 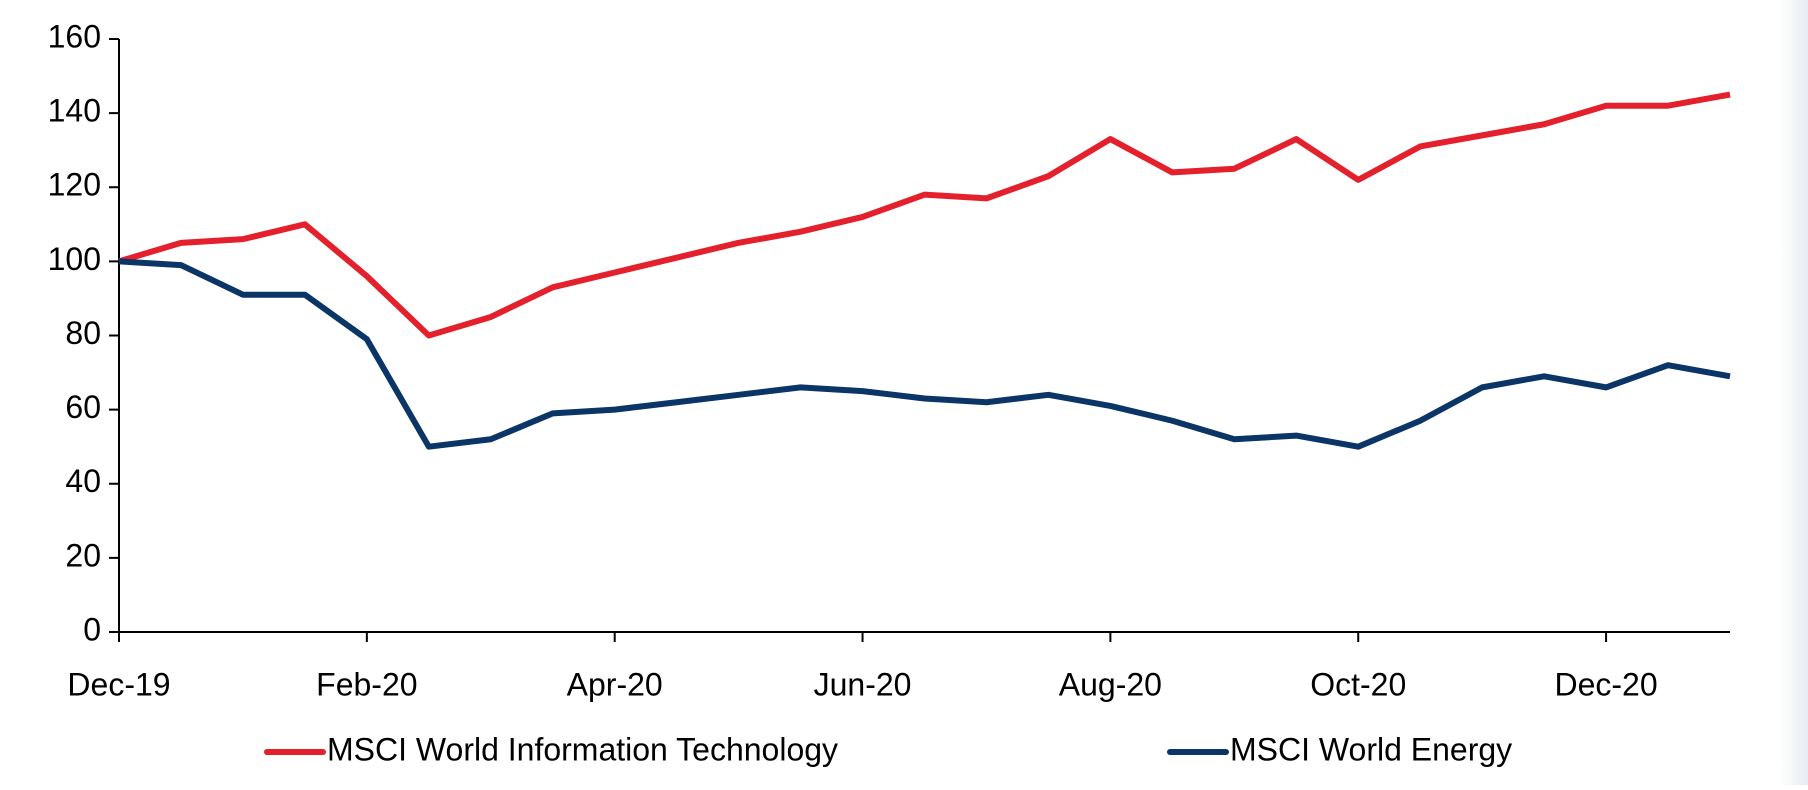 I want to click on y-tick-label: 80, so click(x=83, y=333).